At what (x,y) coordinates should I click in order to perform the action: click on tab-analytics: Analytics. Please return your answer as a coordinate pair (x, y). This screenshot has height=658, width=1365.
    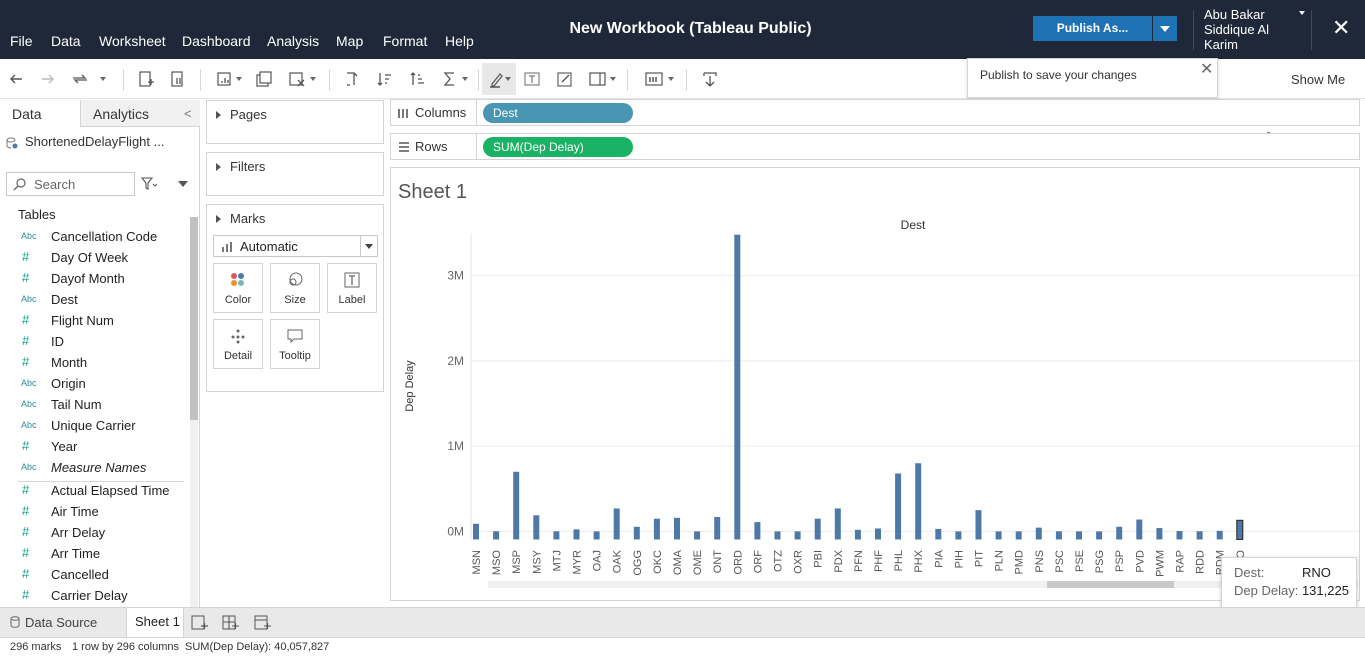
    Looking at the image, I should click on (140, 113).